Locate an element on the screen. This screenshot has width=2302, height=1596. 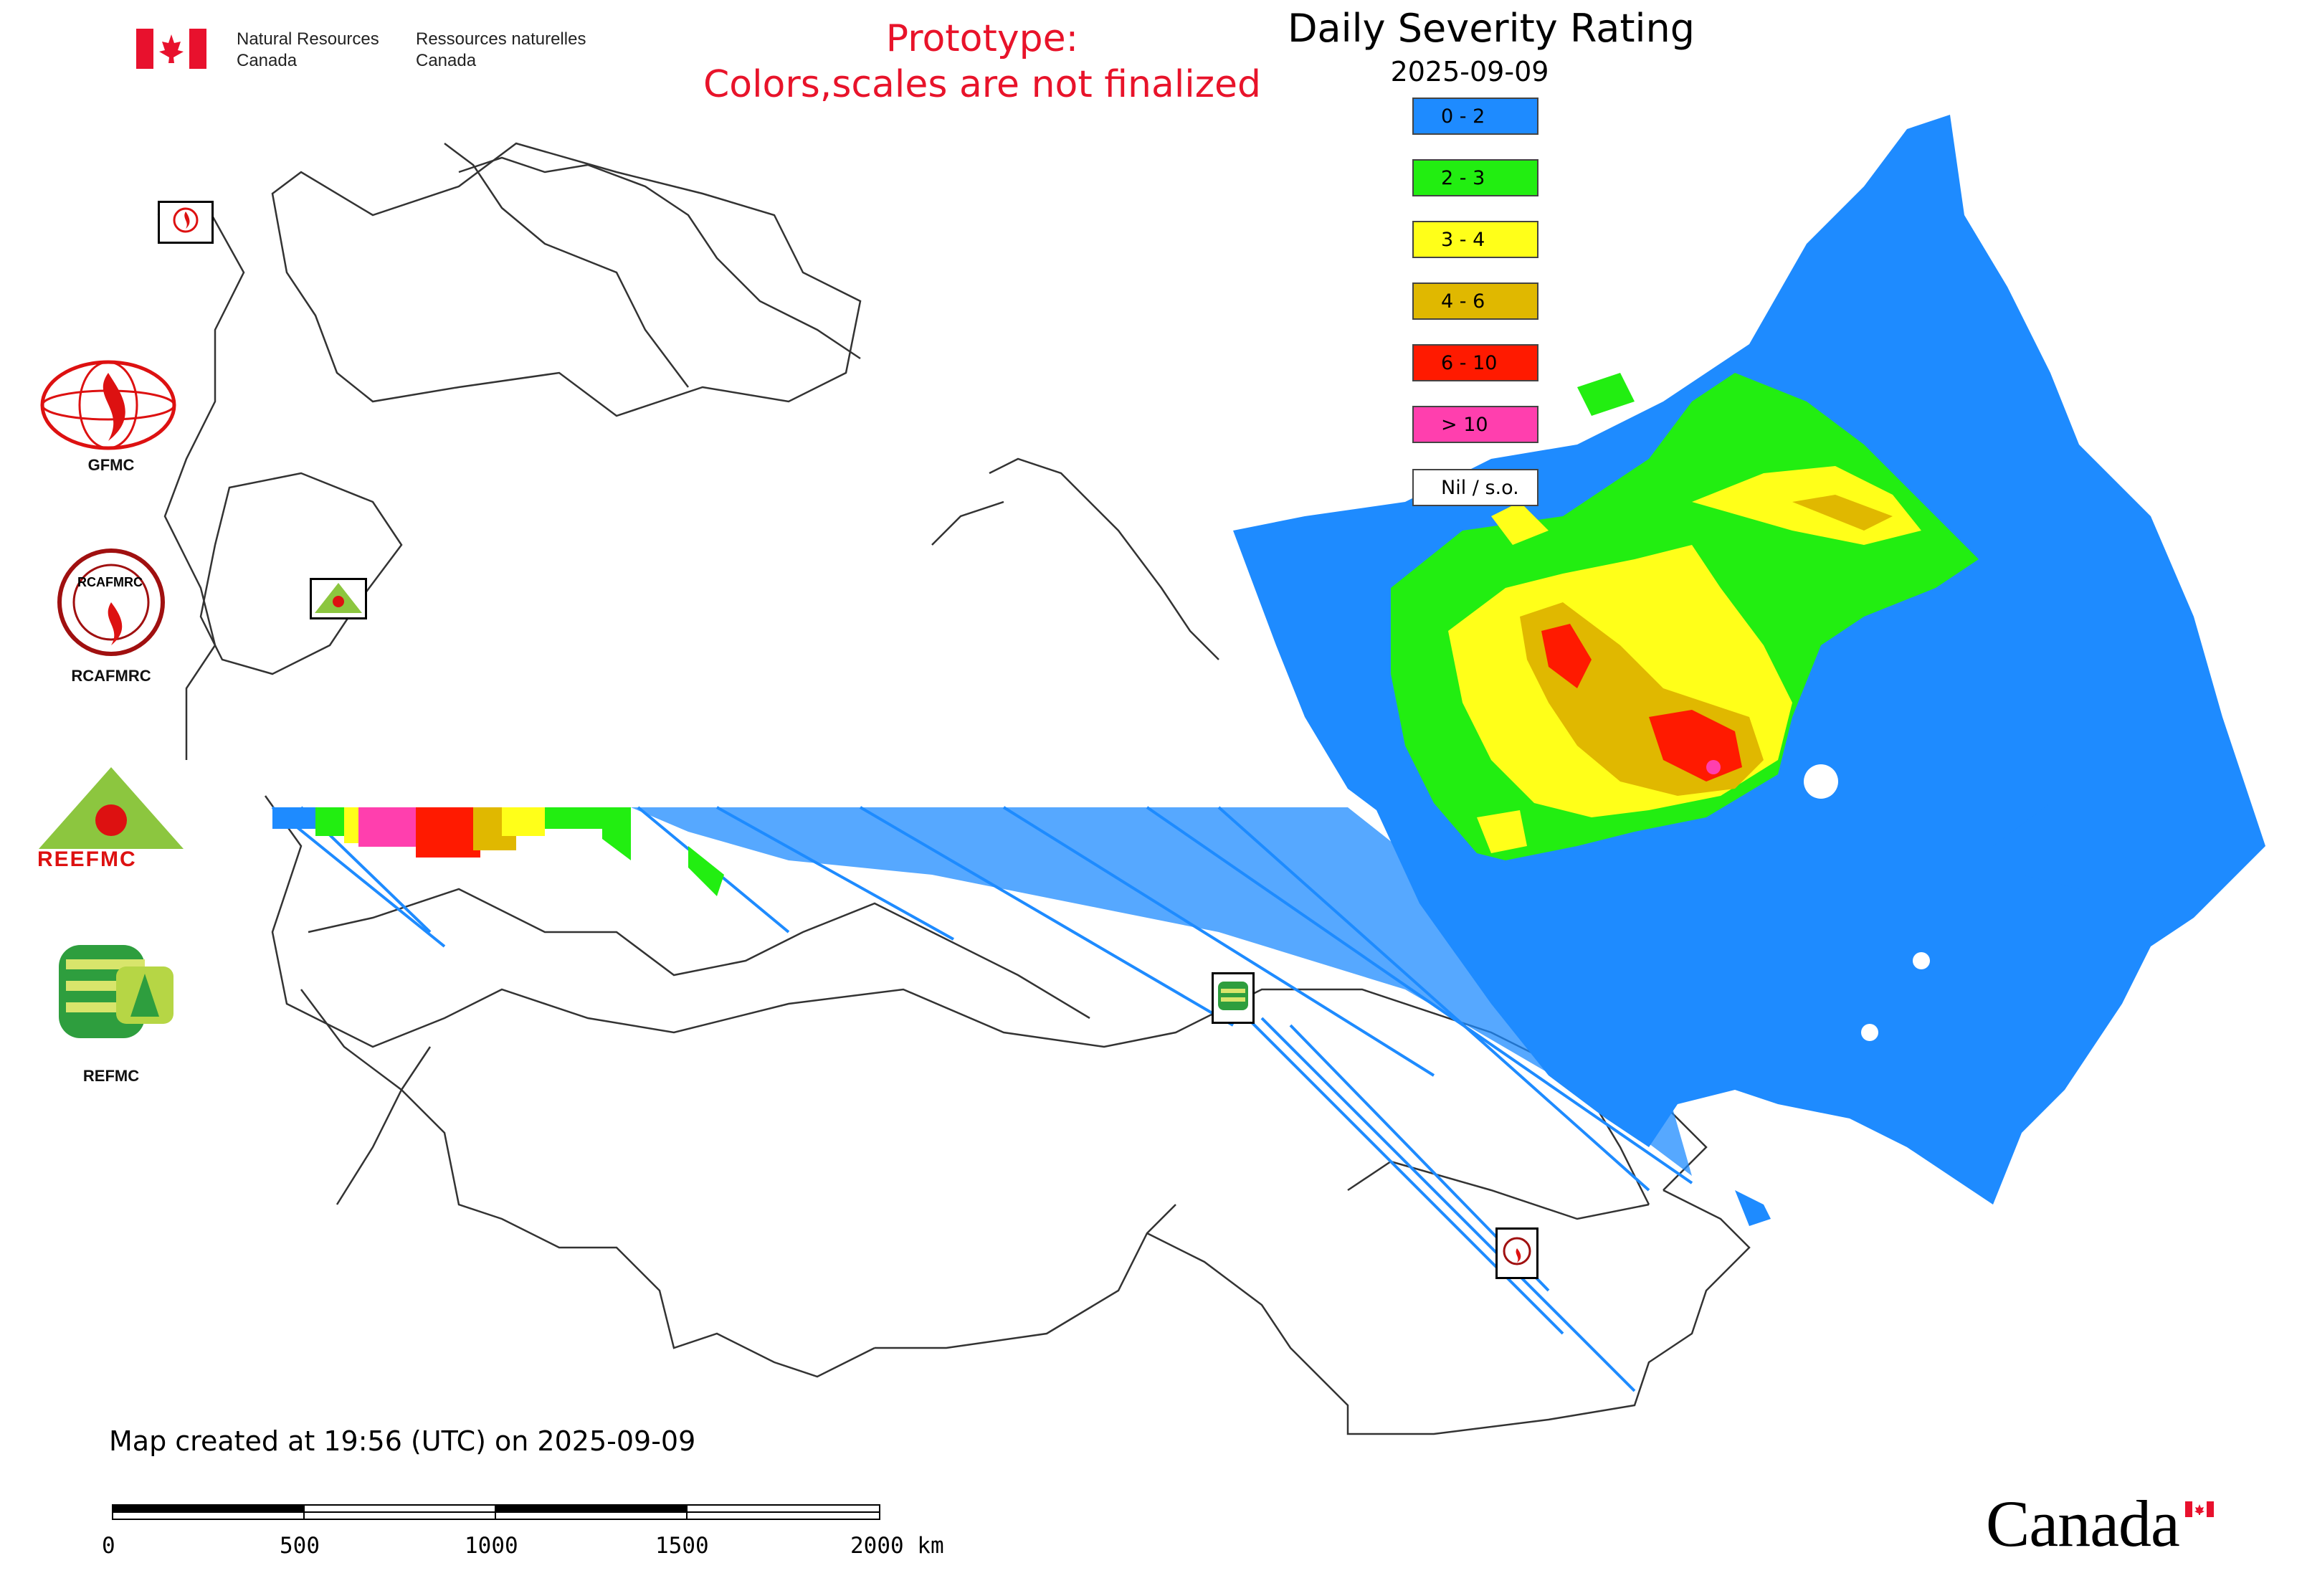
legend-title: Daily Severity Rating is located at coordinates (1491, 28).